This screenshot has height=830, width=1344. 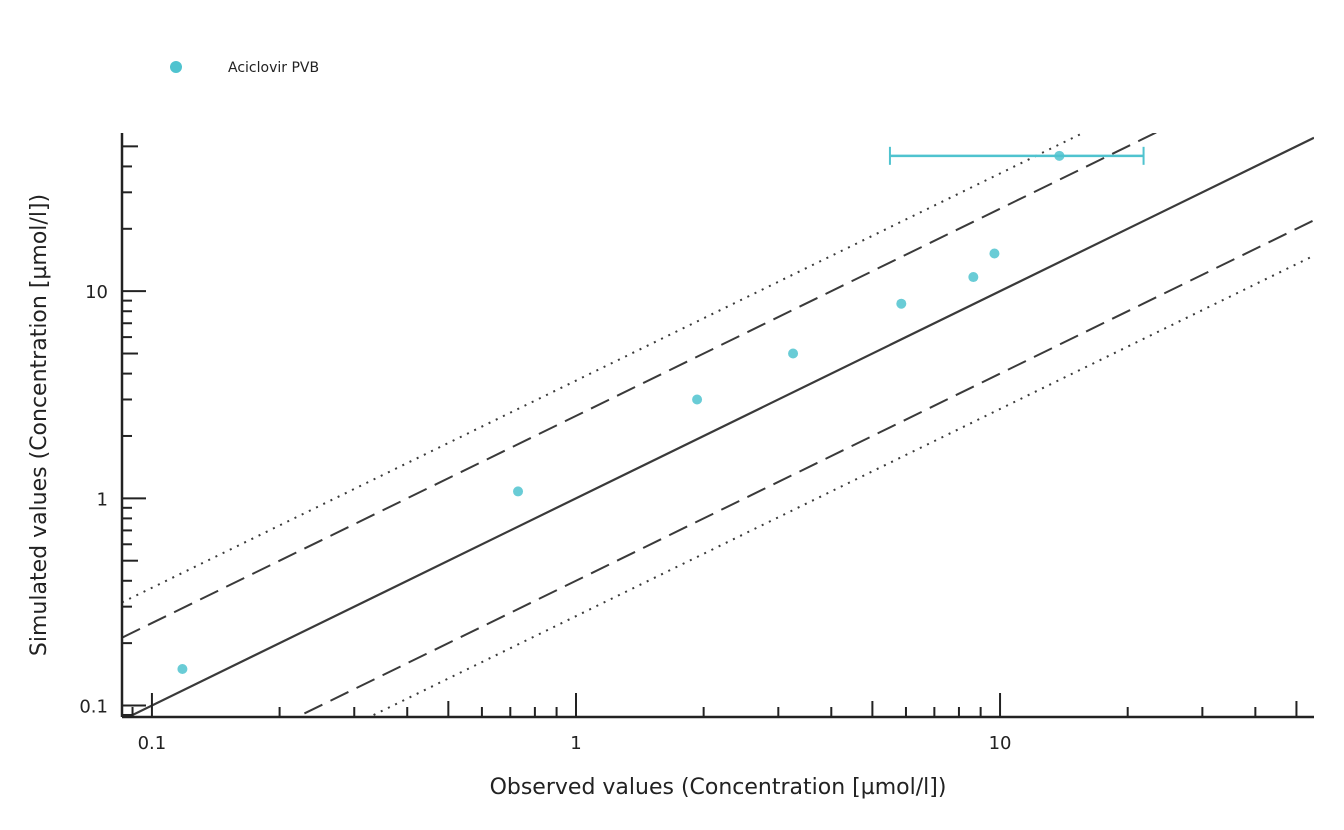 I want to click on legend: Aciclovir PVB, so click(x=244, y=68).